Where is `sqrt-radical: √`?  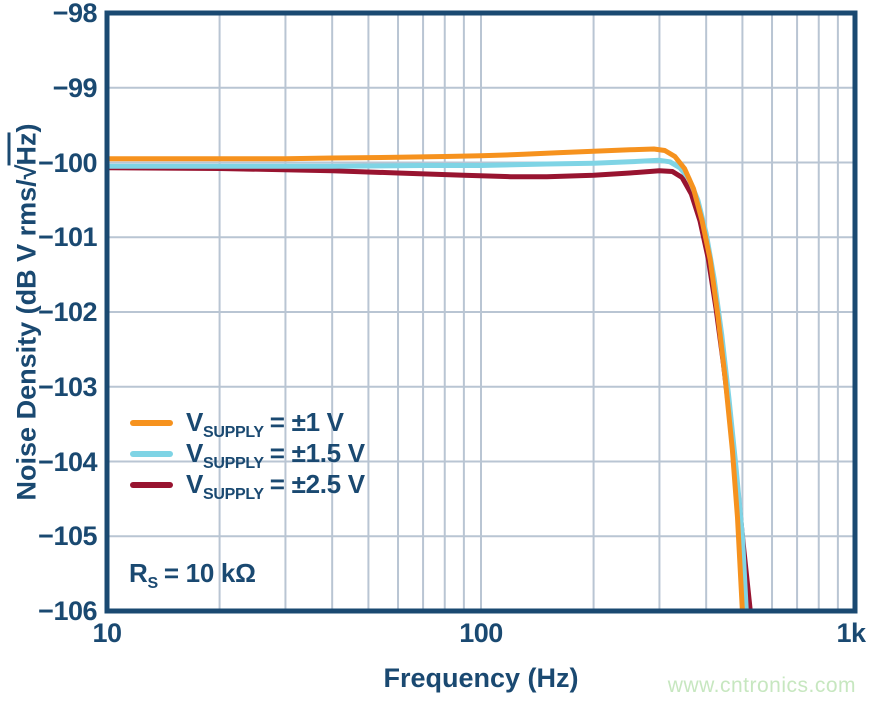 sqrt-radical: √ is located at coordinates (26, 172).